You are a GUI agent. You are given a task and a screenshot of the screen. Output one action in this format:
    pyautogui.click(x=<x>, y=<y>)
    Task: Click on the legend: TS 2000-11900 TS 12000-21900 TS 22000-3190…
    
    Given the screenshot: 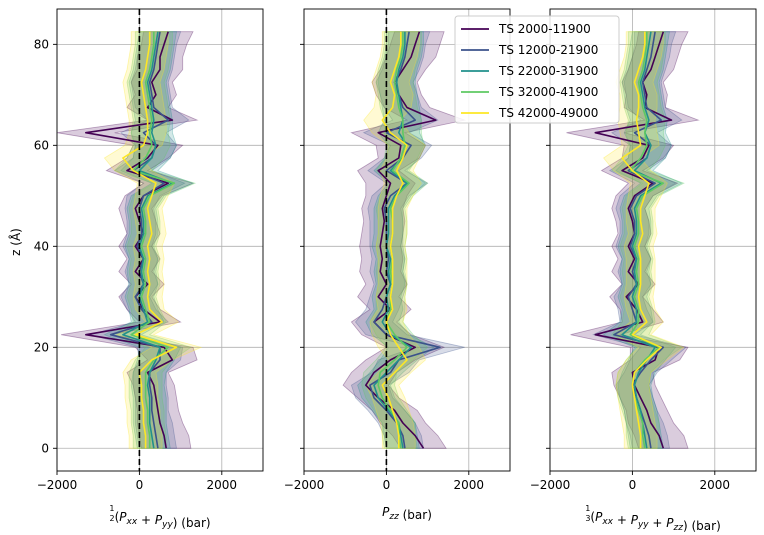 What is the action you would take?
    pyautogui.click(x=537, y=69)
    